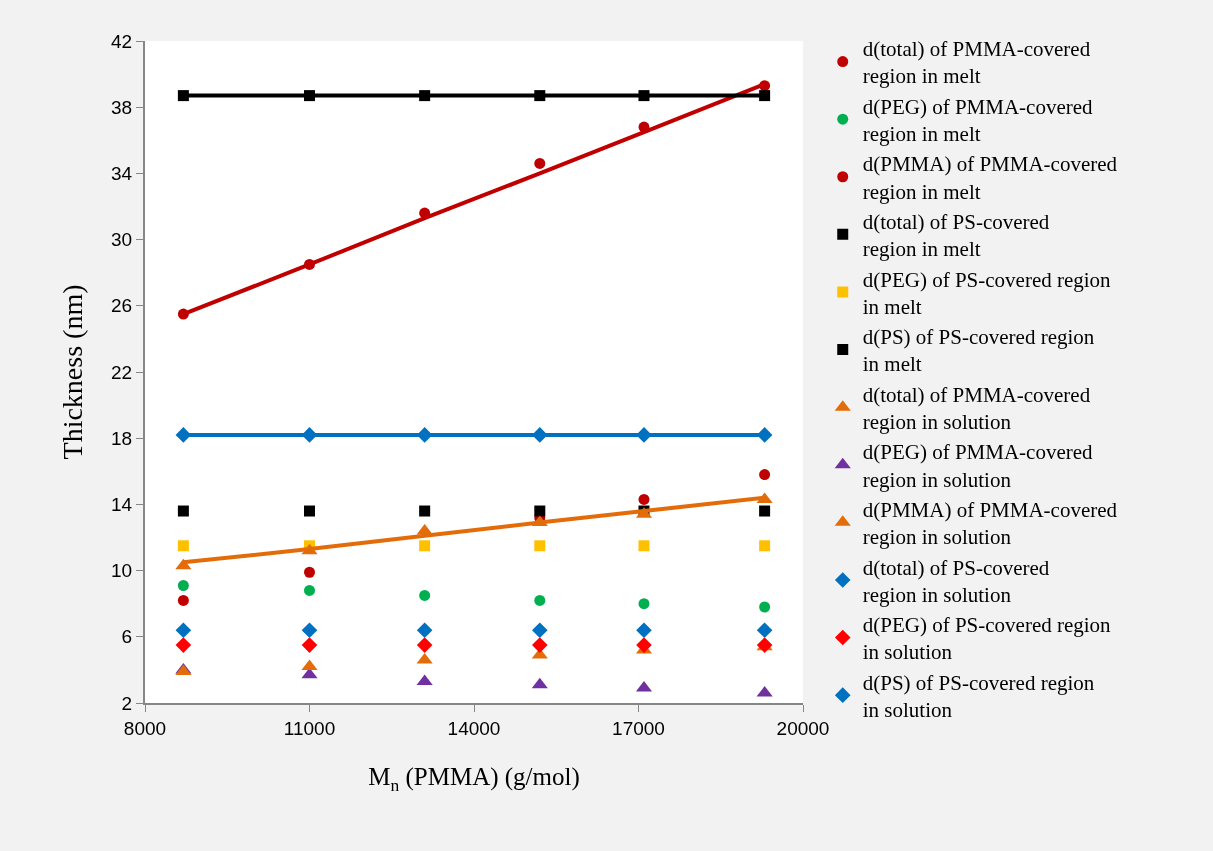  Describe the element at coordinates (122, 41) in the screenshot. I see `y-tick-label: 42` at that location.